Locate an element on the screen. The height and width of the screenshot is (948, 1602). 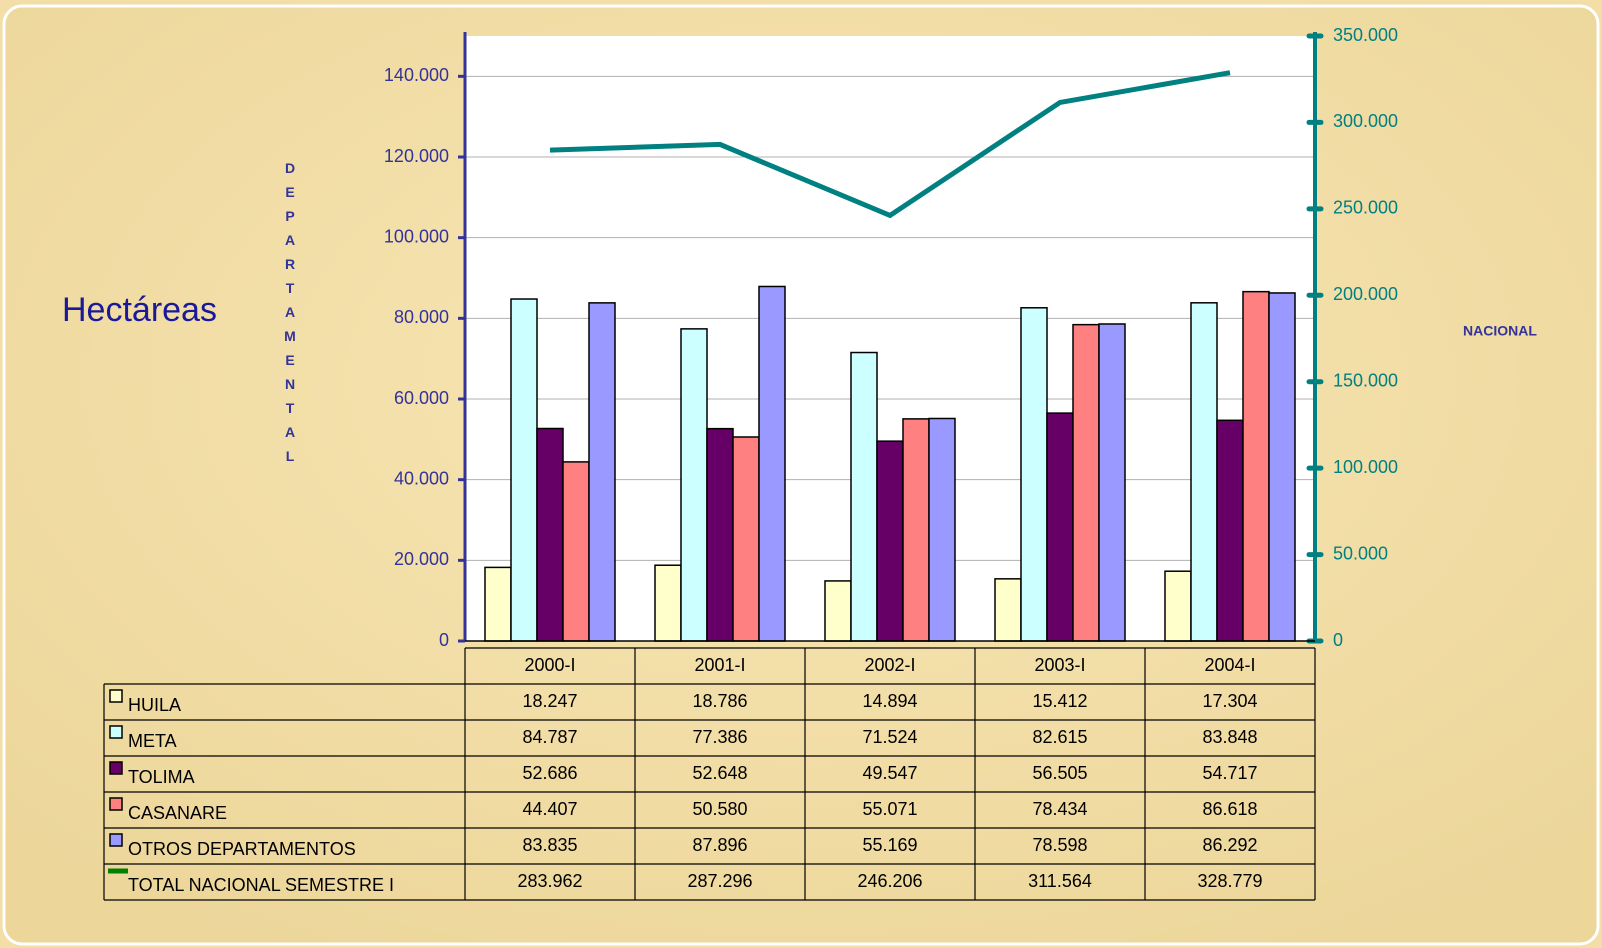
x-tick-label: 2001-I is located at coordinates (719, 665).